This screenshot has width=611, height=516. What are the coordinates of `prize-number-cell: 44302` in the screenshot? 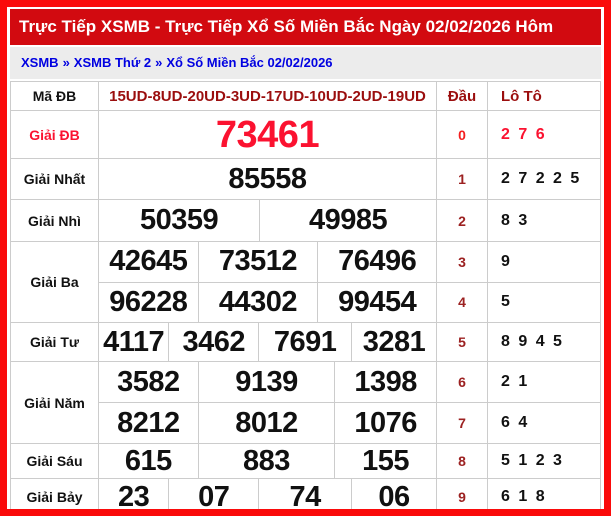 It's located at (259, 302).